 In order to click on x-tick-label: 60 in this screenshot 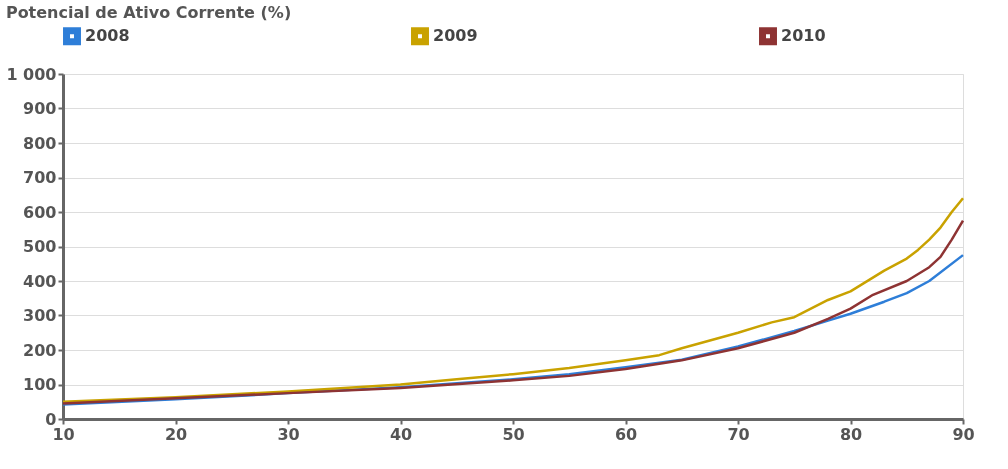, I will do `click(626, 434)`.